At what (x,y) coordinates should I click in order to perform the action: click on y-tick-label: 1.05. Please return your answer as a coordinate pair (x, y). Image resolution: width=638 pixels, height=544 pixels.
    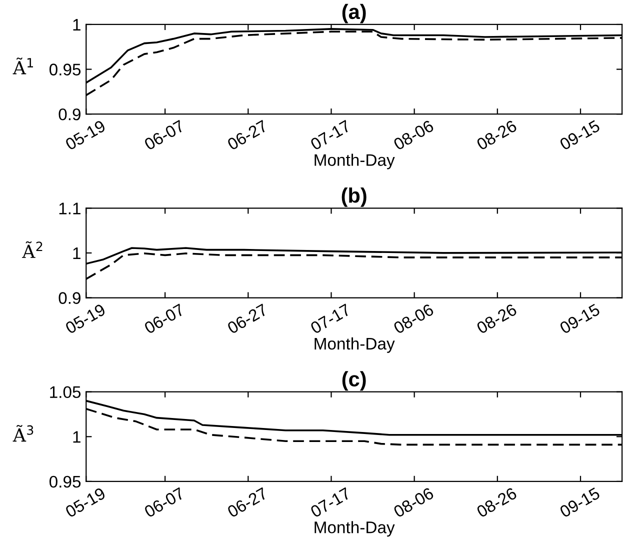
    Looking at the image, I should click on (65, 392).